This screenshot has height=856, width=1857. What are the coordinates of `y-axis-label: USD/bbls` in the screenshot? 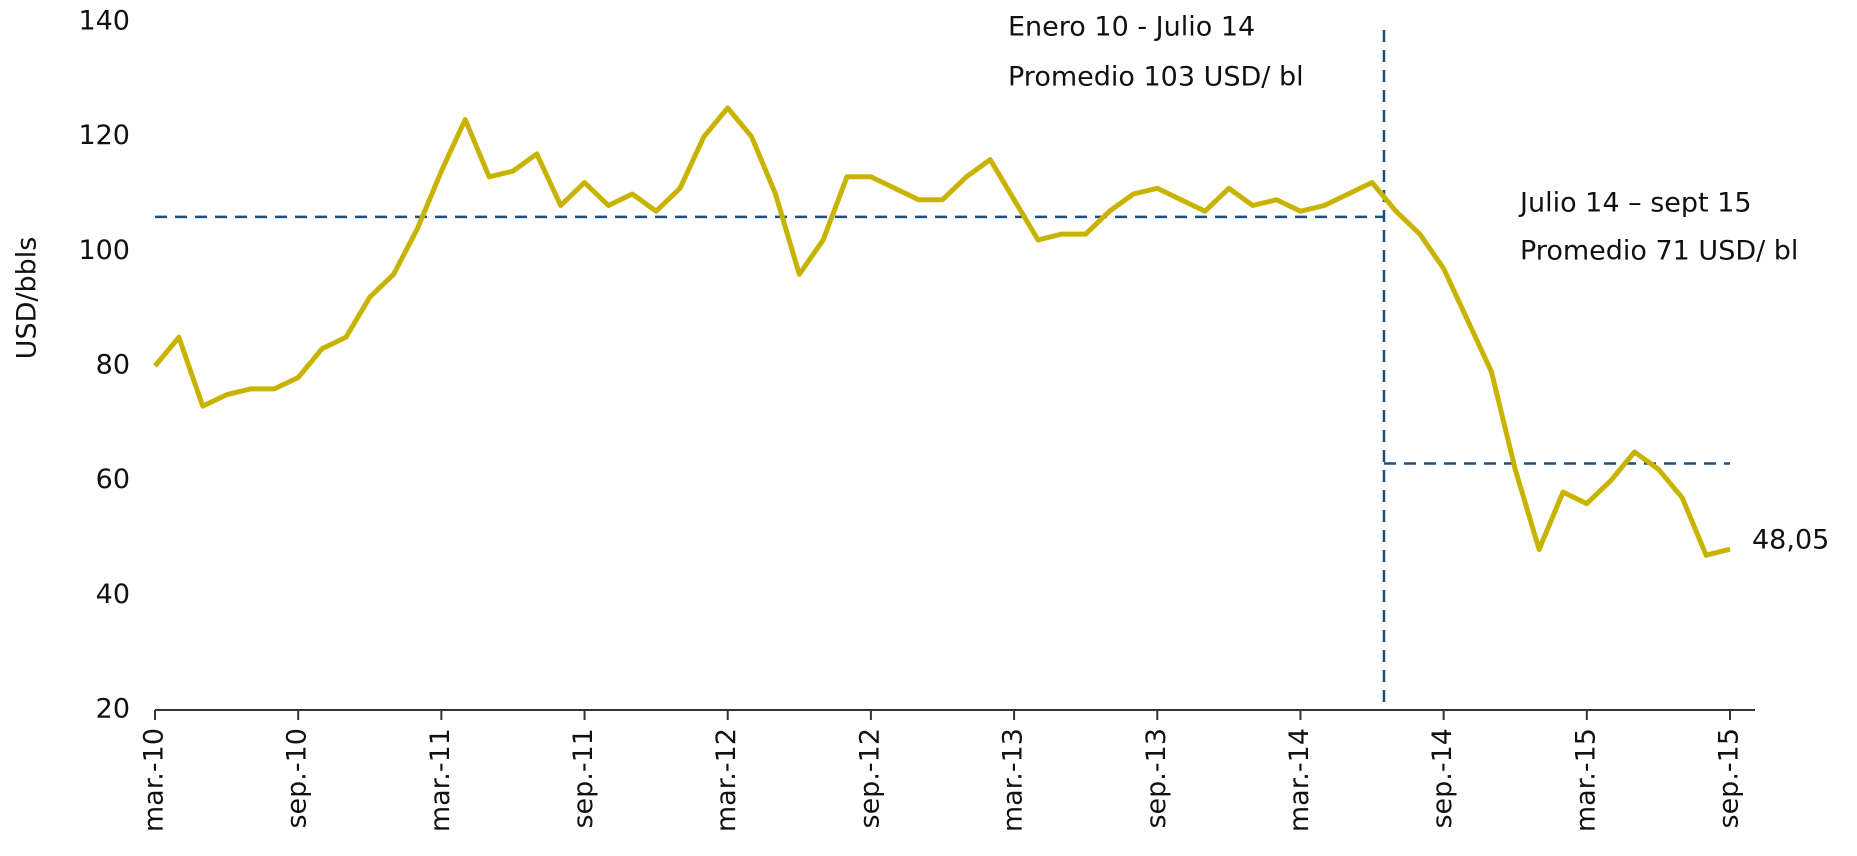 It's located at (27, 298).